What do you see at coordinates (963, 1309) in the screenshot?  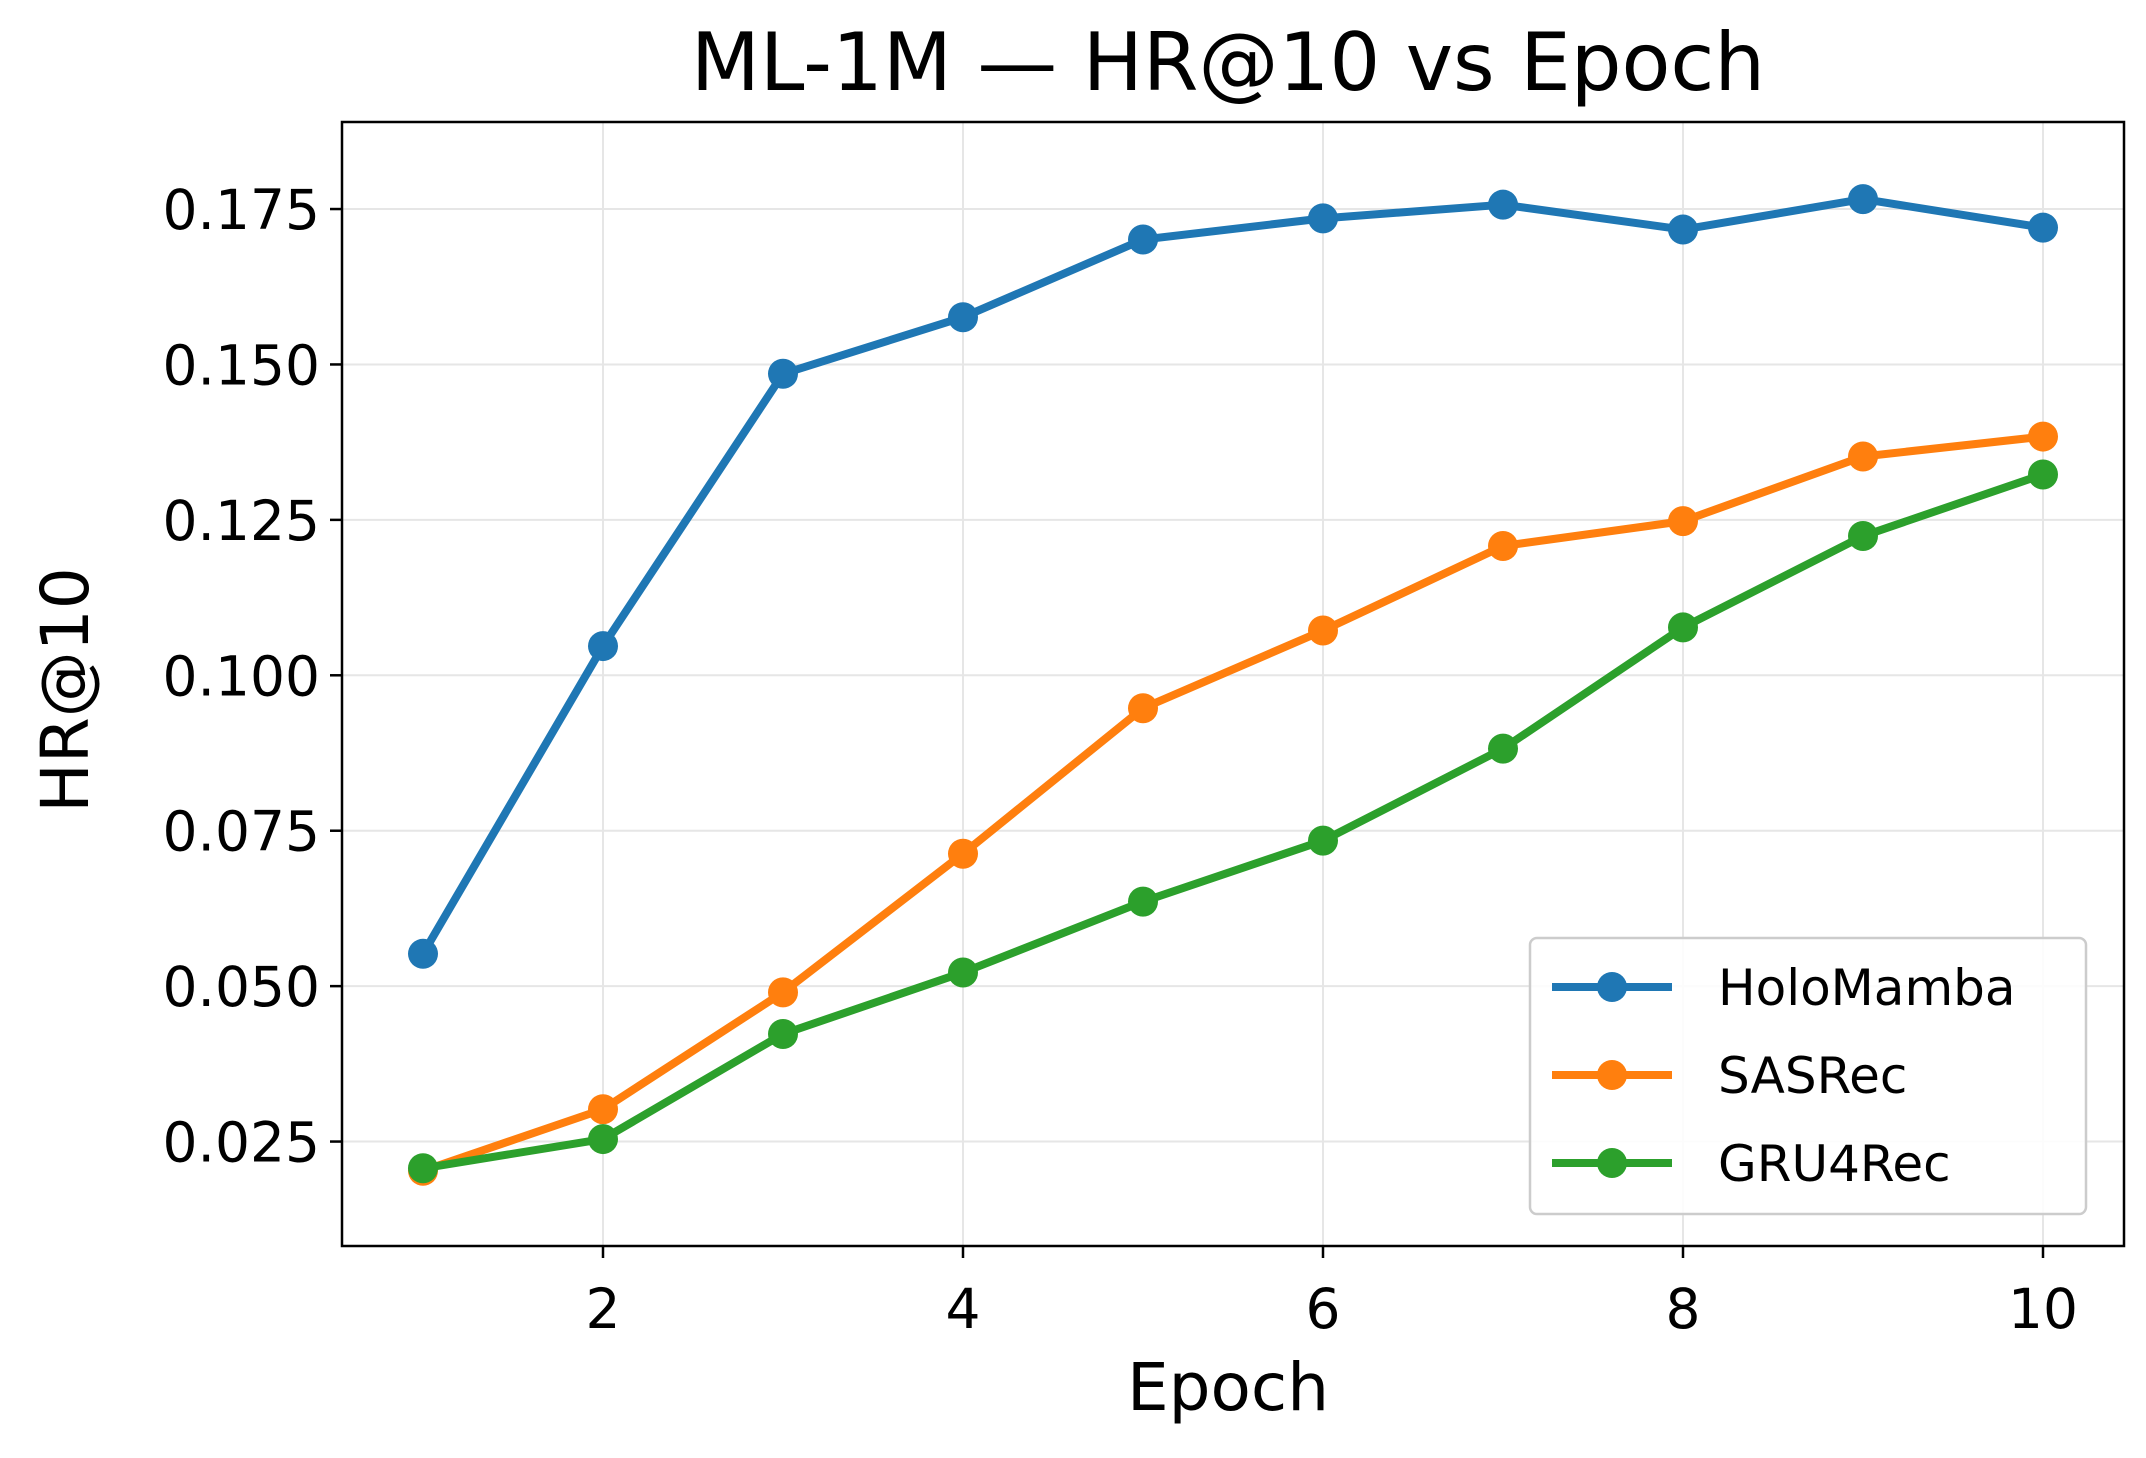 I see `x-tick-label: 4` at bounding box center [963, 1309].